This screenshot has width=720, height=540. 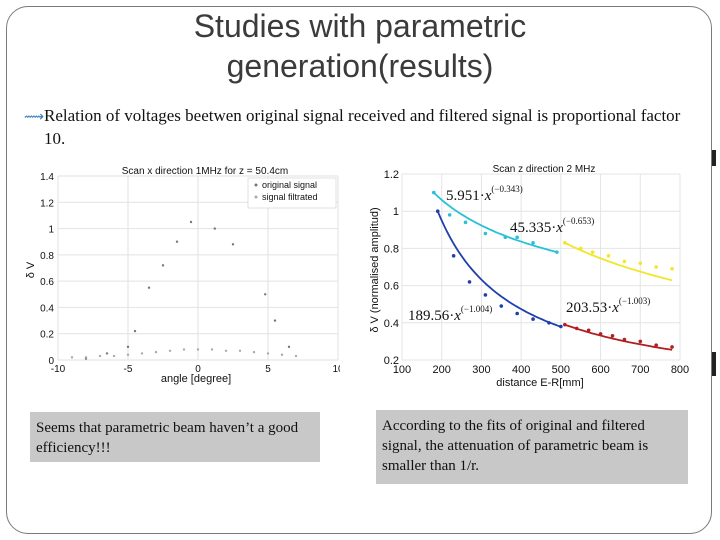 What do you see at coordinates (51, 230) in the screenshot?
I see `chart1-ytick-label: 1` at bounding box center [51, 230].